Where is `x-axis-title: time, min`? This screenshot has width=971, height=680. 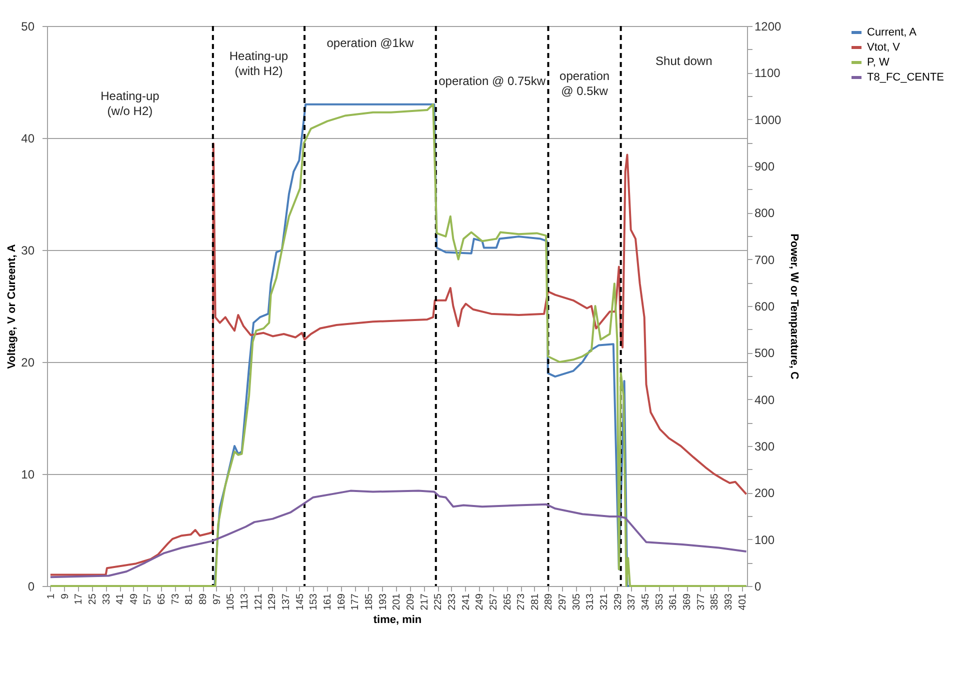 x-axis-title: time, min is located at coordinates (397, 620).